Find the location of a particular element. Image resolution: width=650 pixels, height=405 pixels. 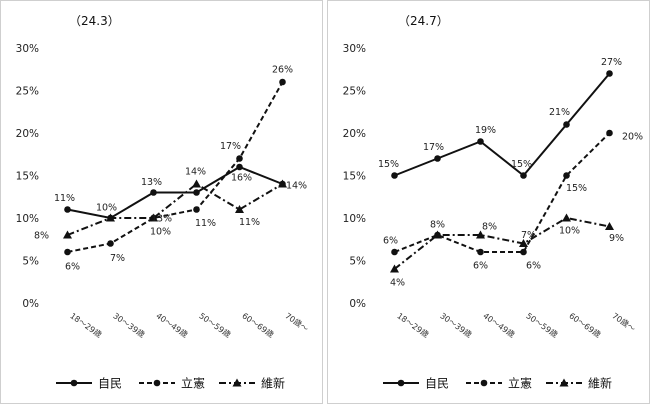

data-label: 4% is located at coordinates (397, 283).